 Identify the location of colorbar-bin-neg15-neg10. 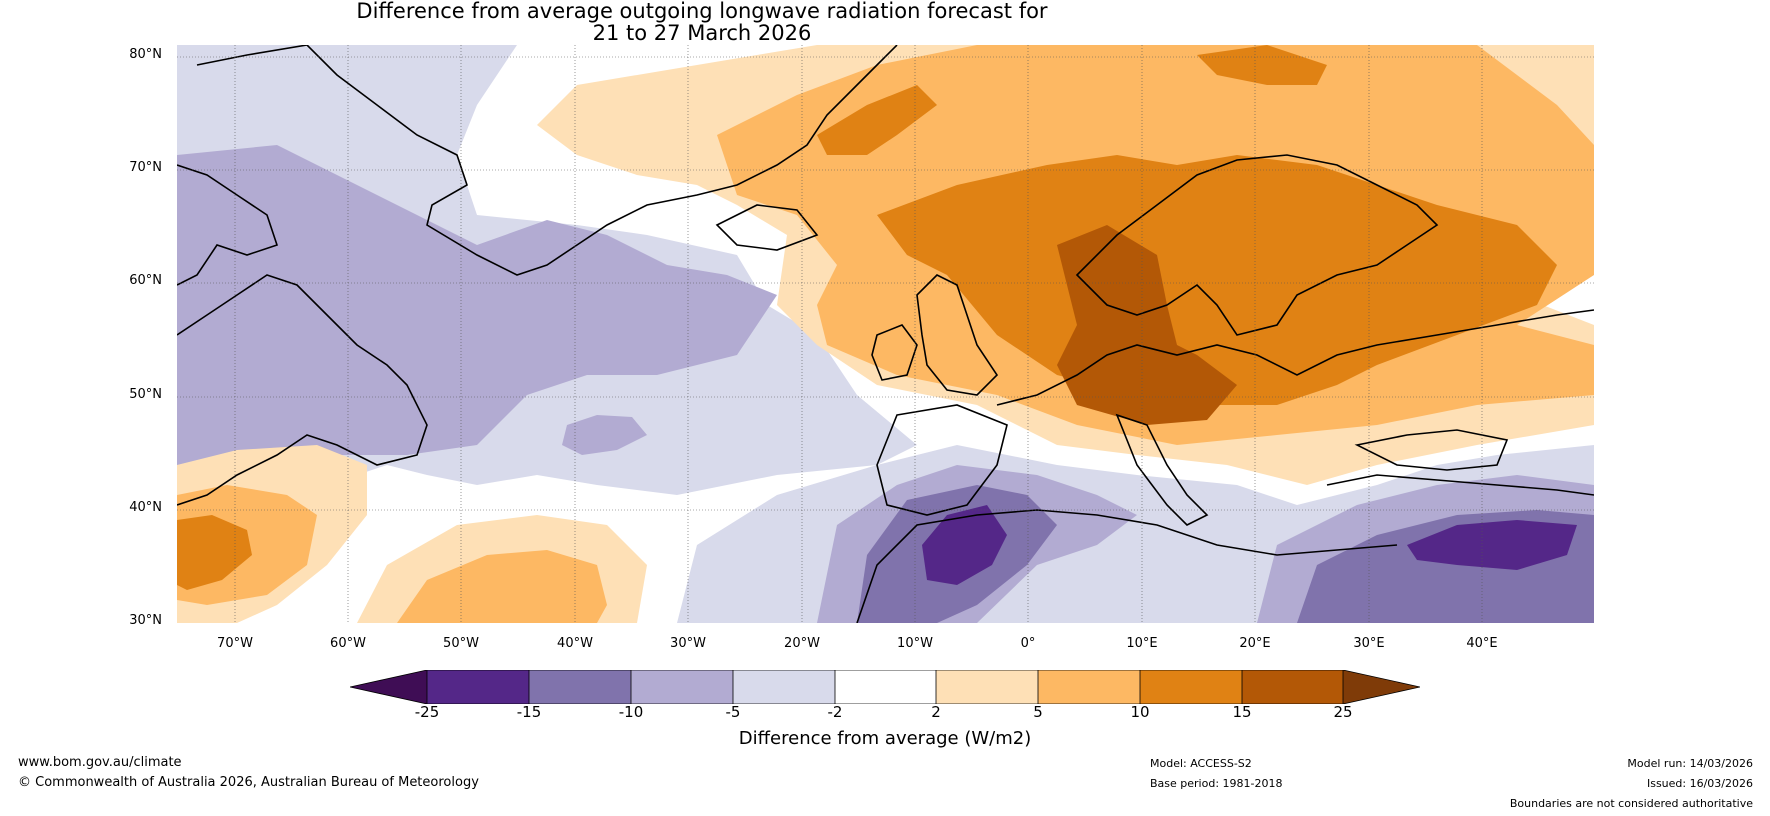
(580, 687).